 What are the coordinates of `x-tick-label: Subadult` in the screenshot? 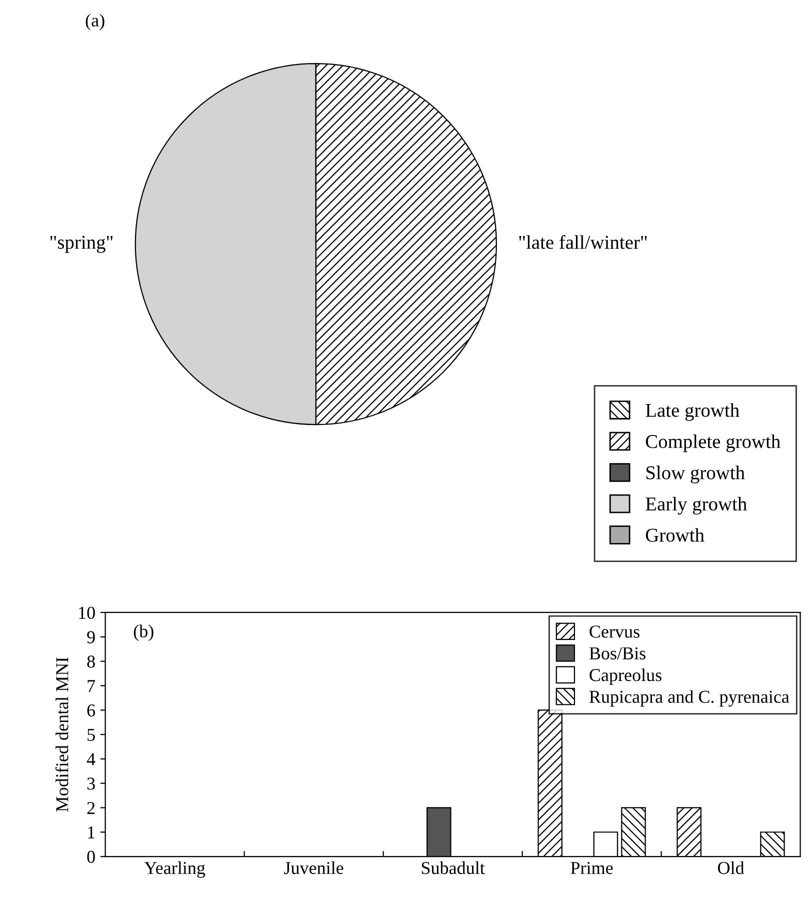 It's located at (453, 867).